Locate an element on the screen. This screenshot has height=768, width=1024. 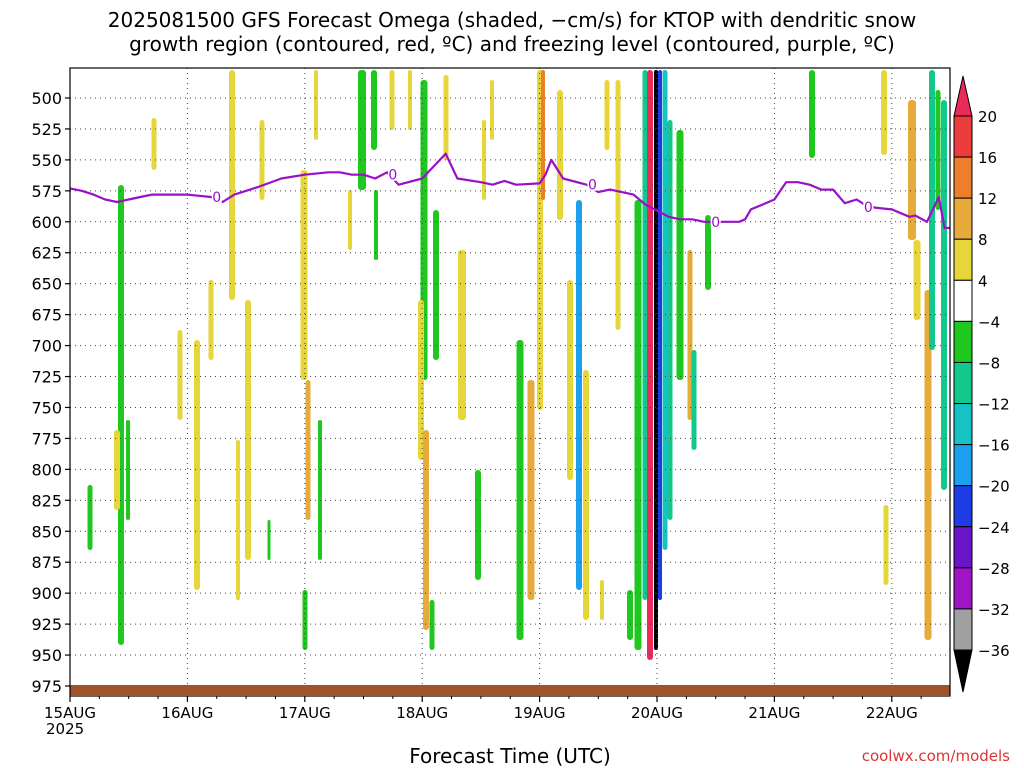
colorbar-tick-label: −28 is located at coordinates (994, 569).